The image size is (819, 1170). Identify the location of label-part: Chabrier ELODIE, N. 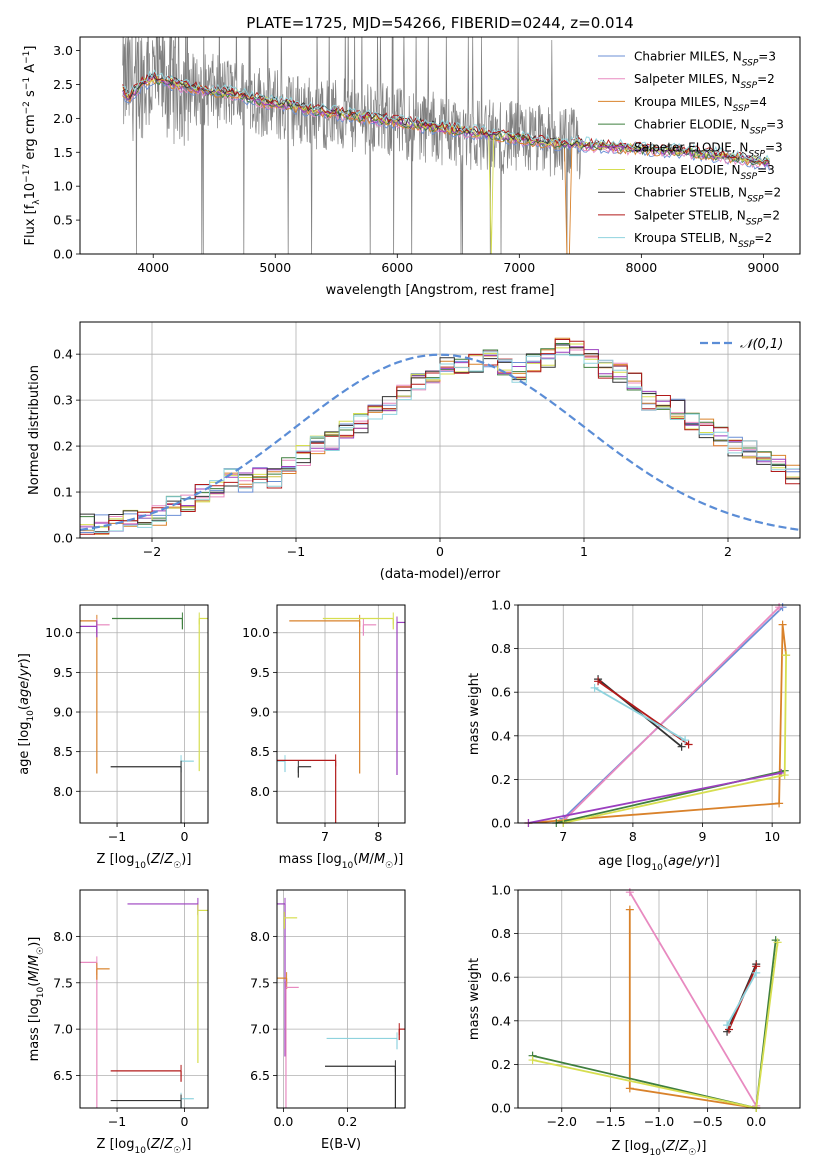
(692, 125).